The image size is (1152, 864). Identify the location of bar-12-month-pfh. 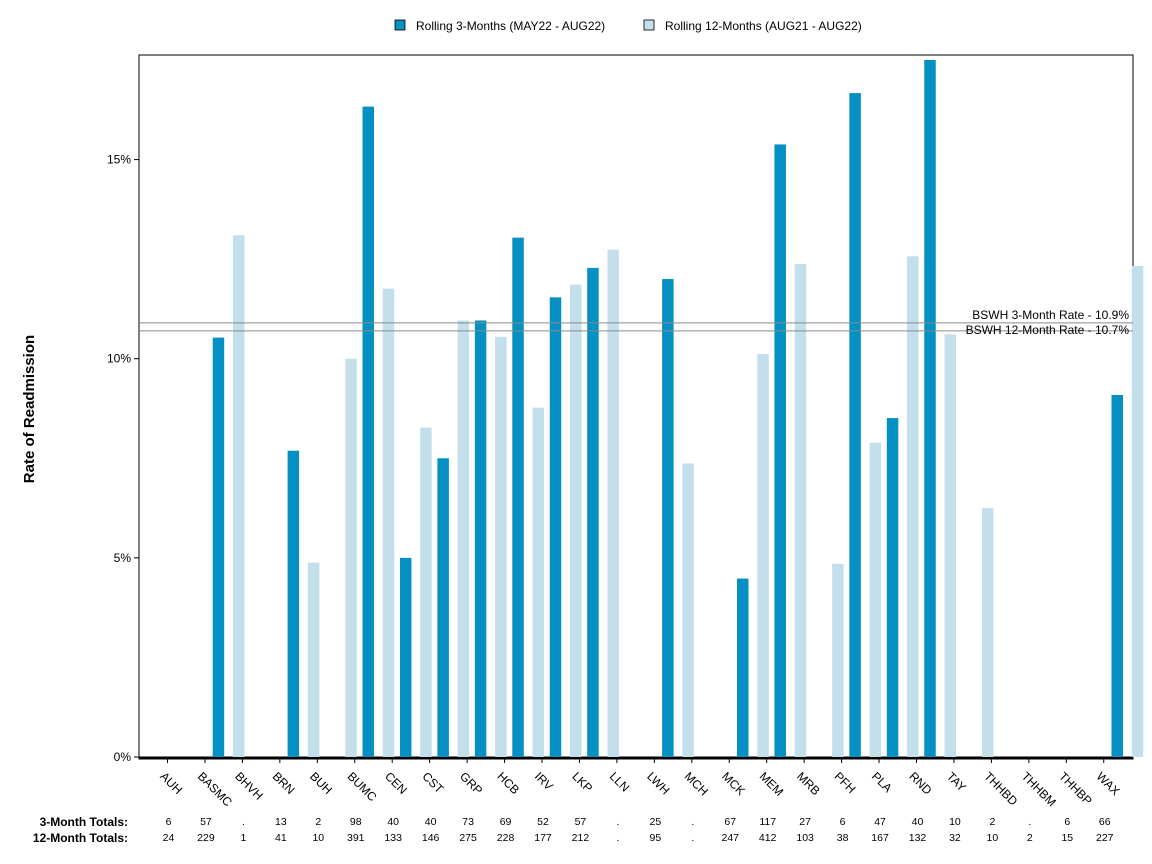
(875, 599).